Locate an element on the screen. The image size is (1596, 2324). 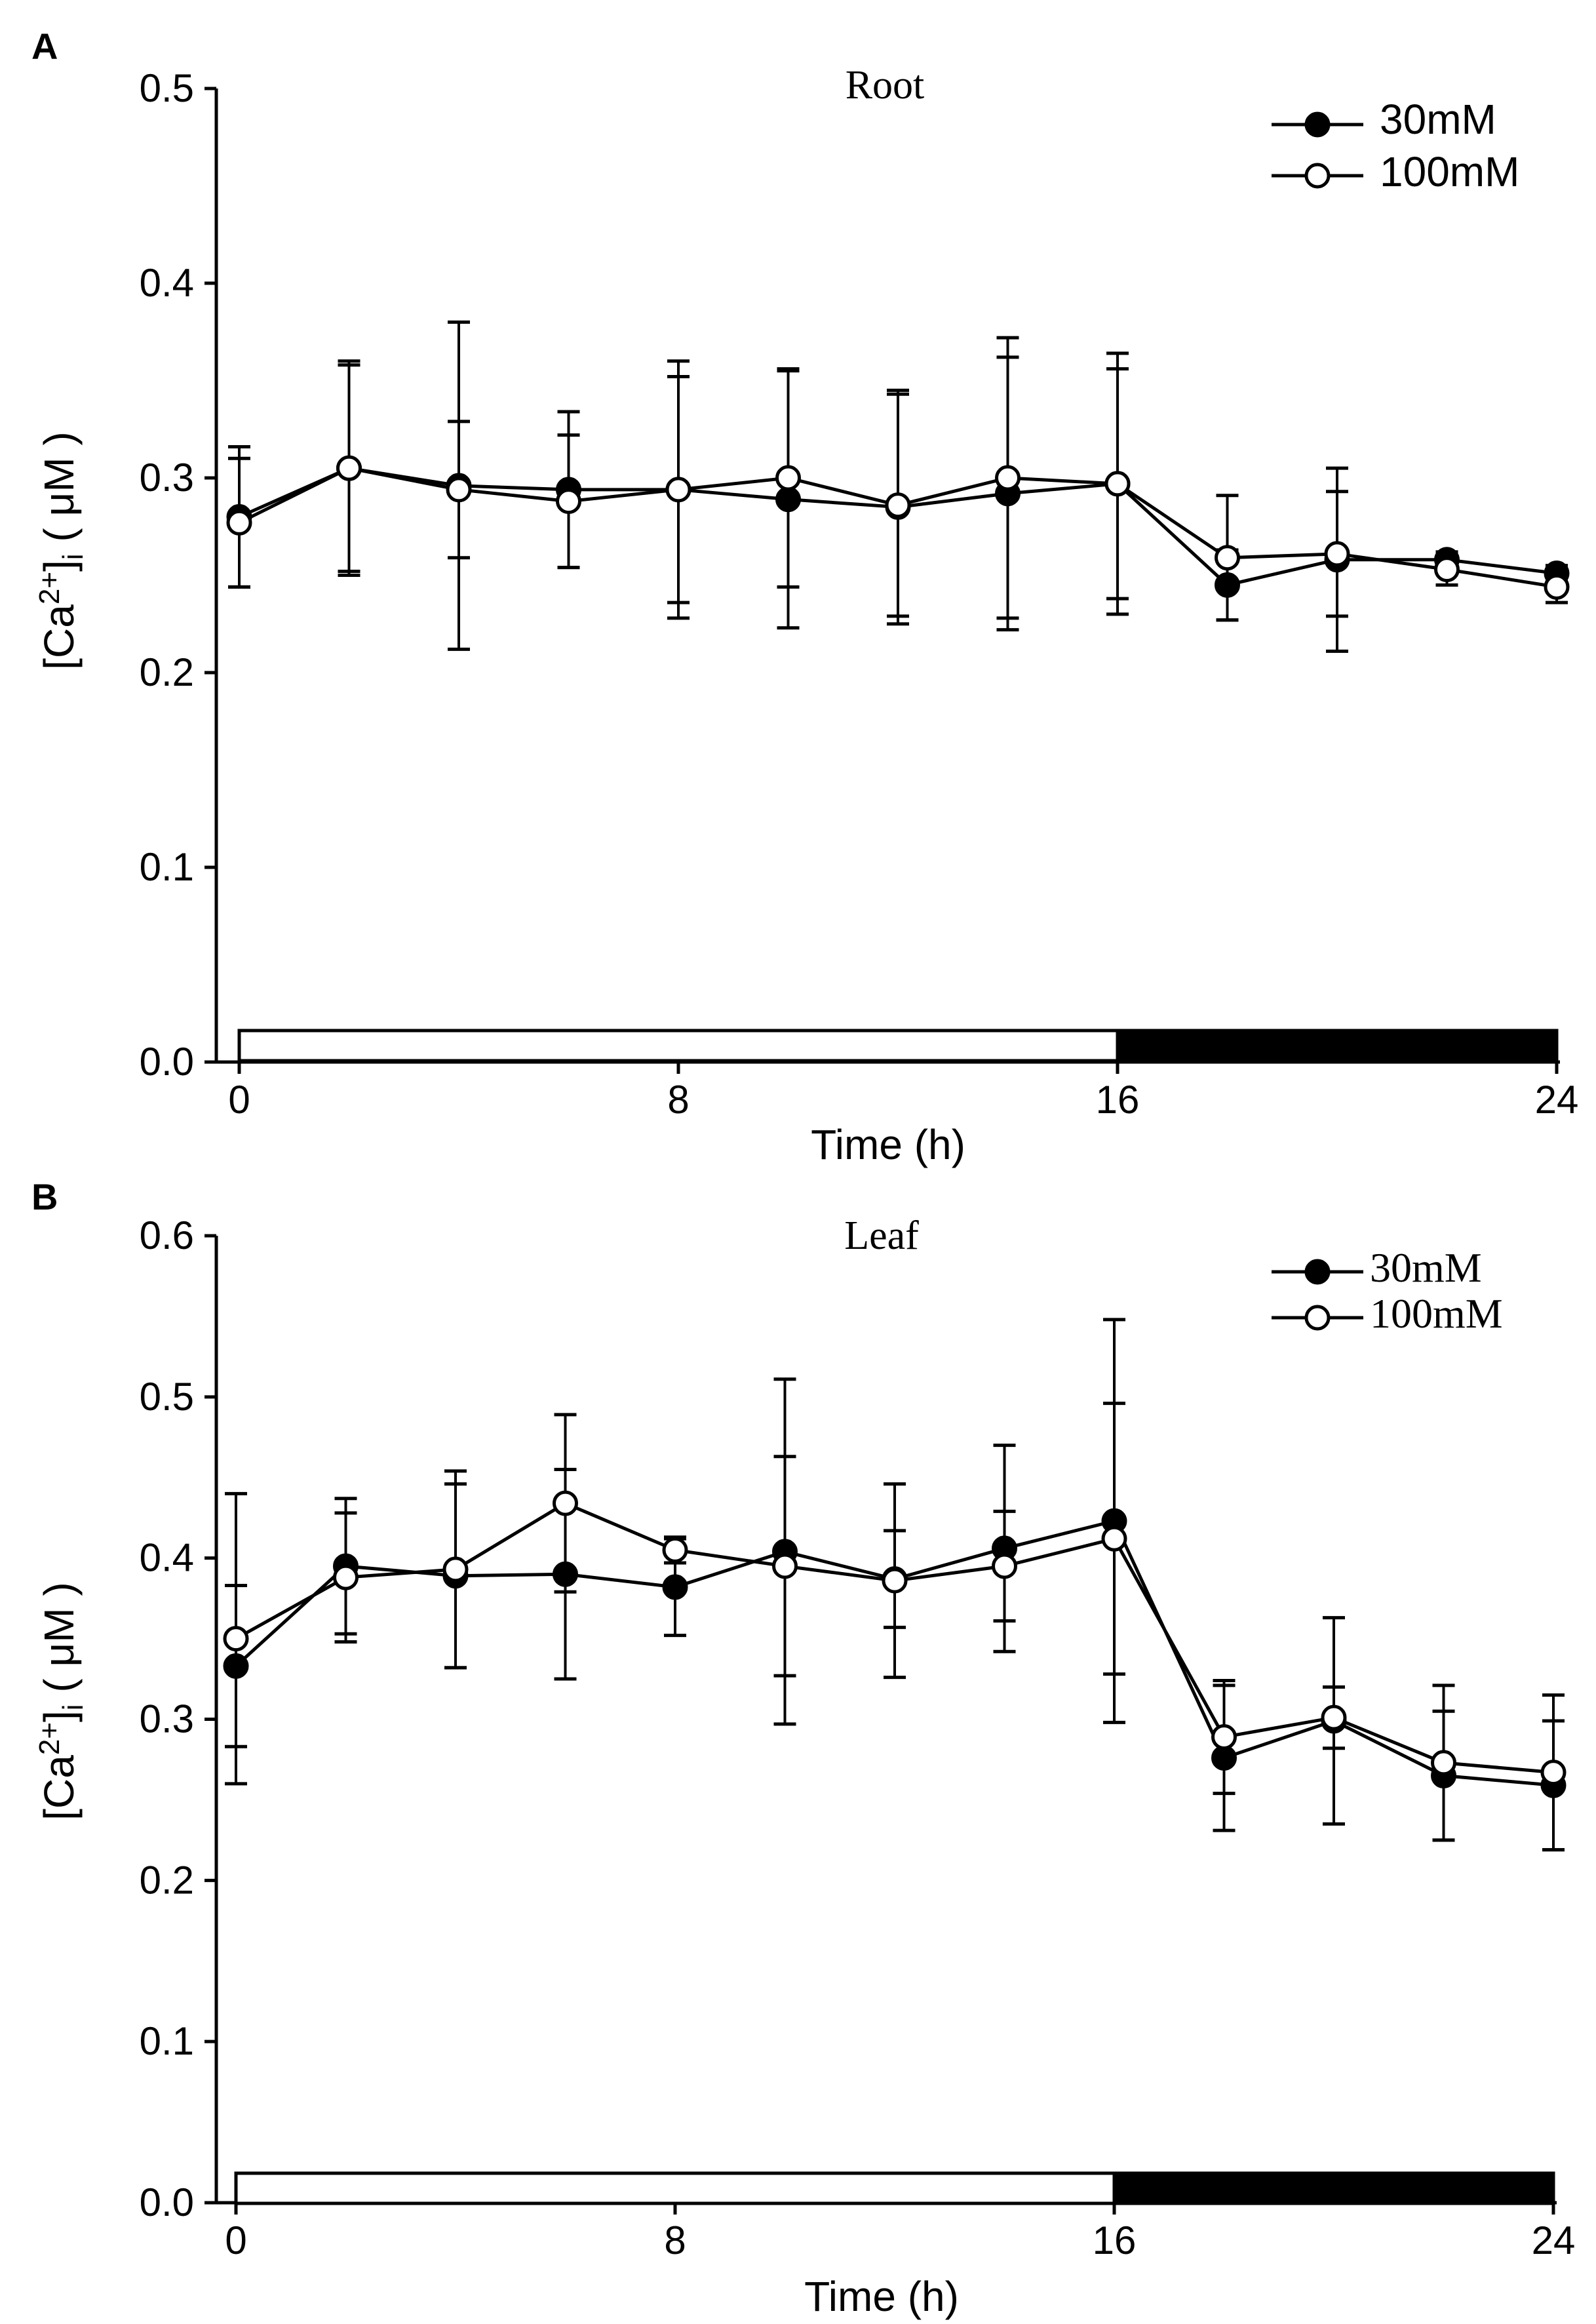
data-point-30mM is located at coordinates (675, 1587).